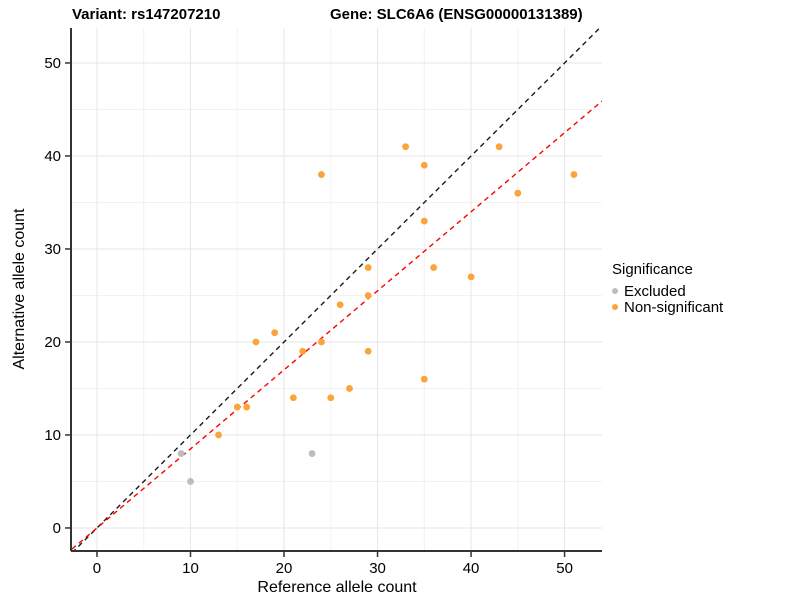 This screenshot has width=800, height=600. Describe the element at coordinates (471, 568) in the screenshot. I see `x-tick-label: 40` at that location.